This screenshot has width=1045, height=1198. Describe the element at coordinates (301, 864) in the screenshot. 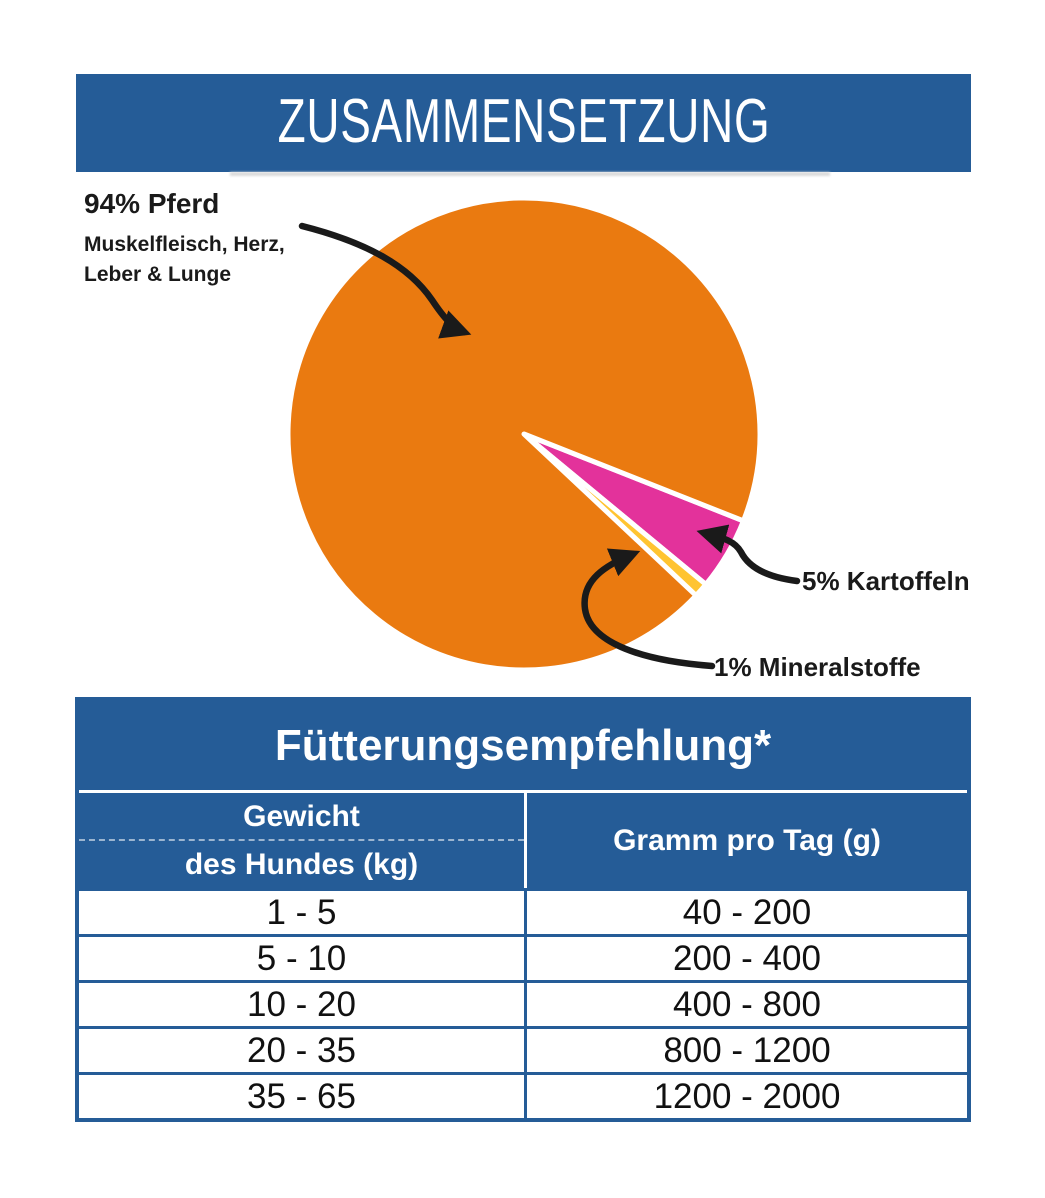

I see `header-weight-line2: des Hundes (kg)` at that location.